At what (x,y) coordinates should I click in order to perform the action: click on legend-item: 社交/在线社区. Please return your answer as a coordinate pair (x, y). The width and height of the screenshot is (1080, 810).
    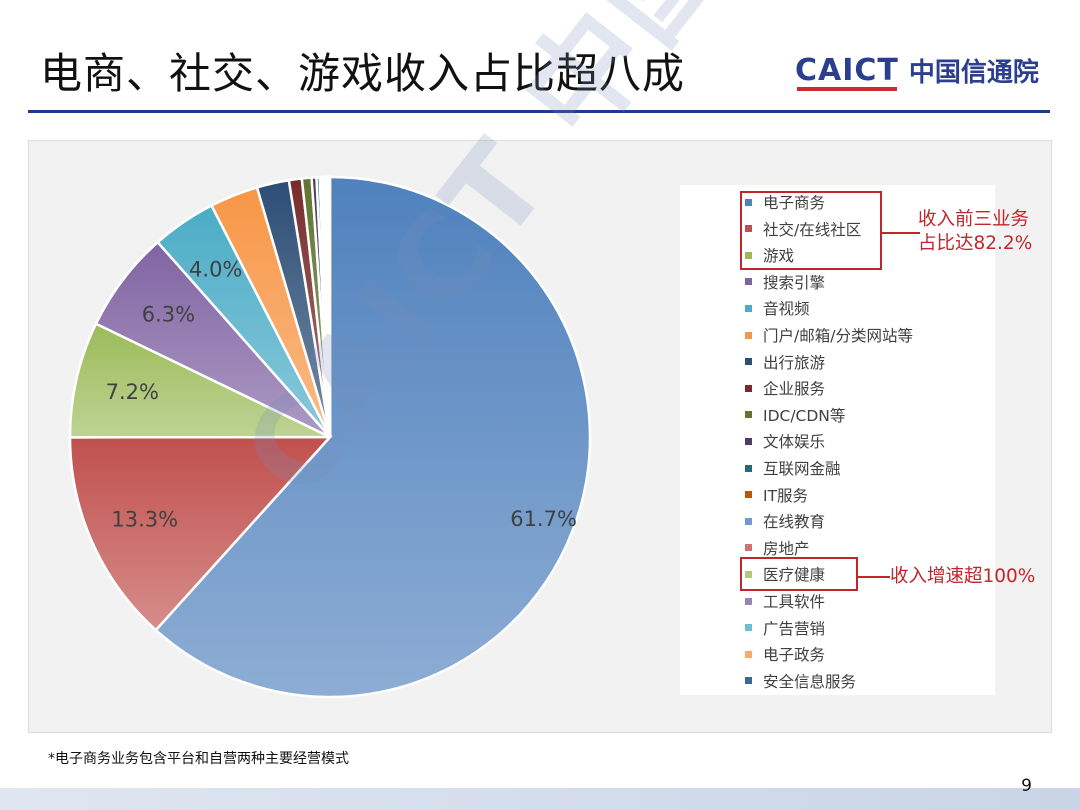
    Looking at the image, I should click on (803, 229).